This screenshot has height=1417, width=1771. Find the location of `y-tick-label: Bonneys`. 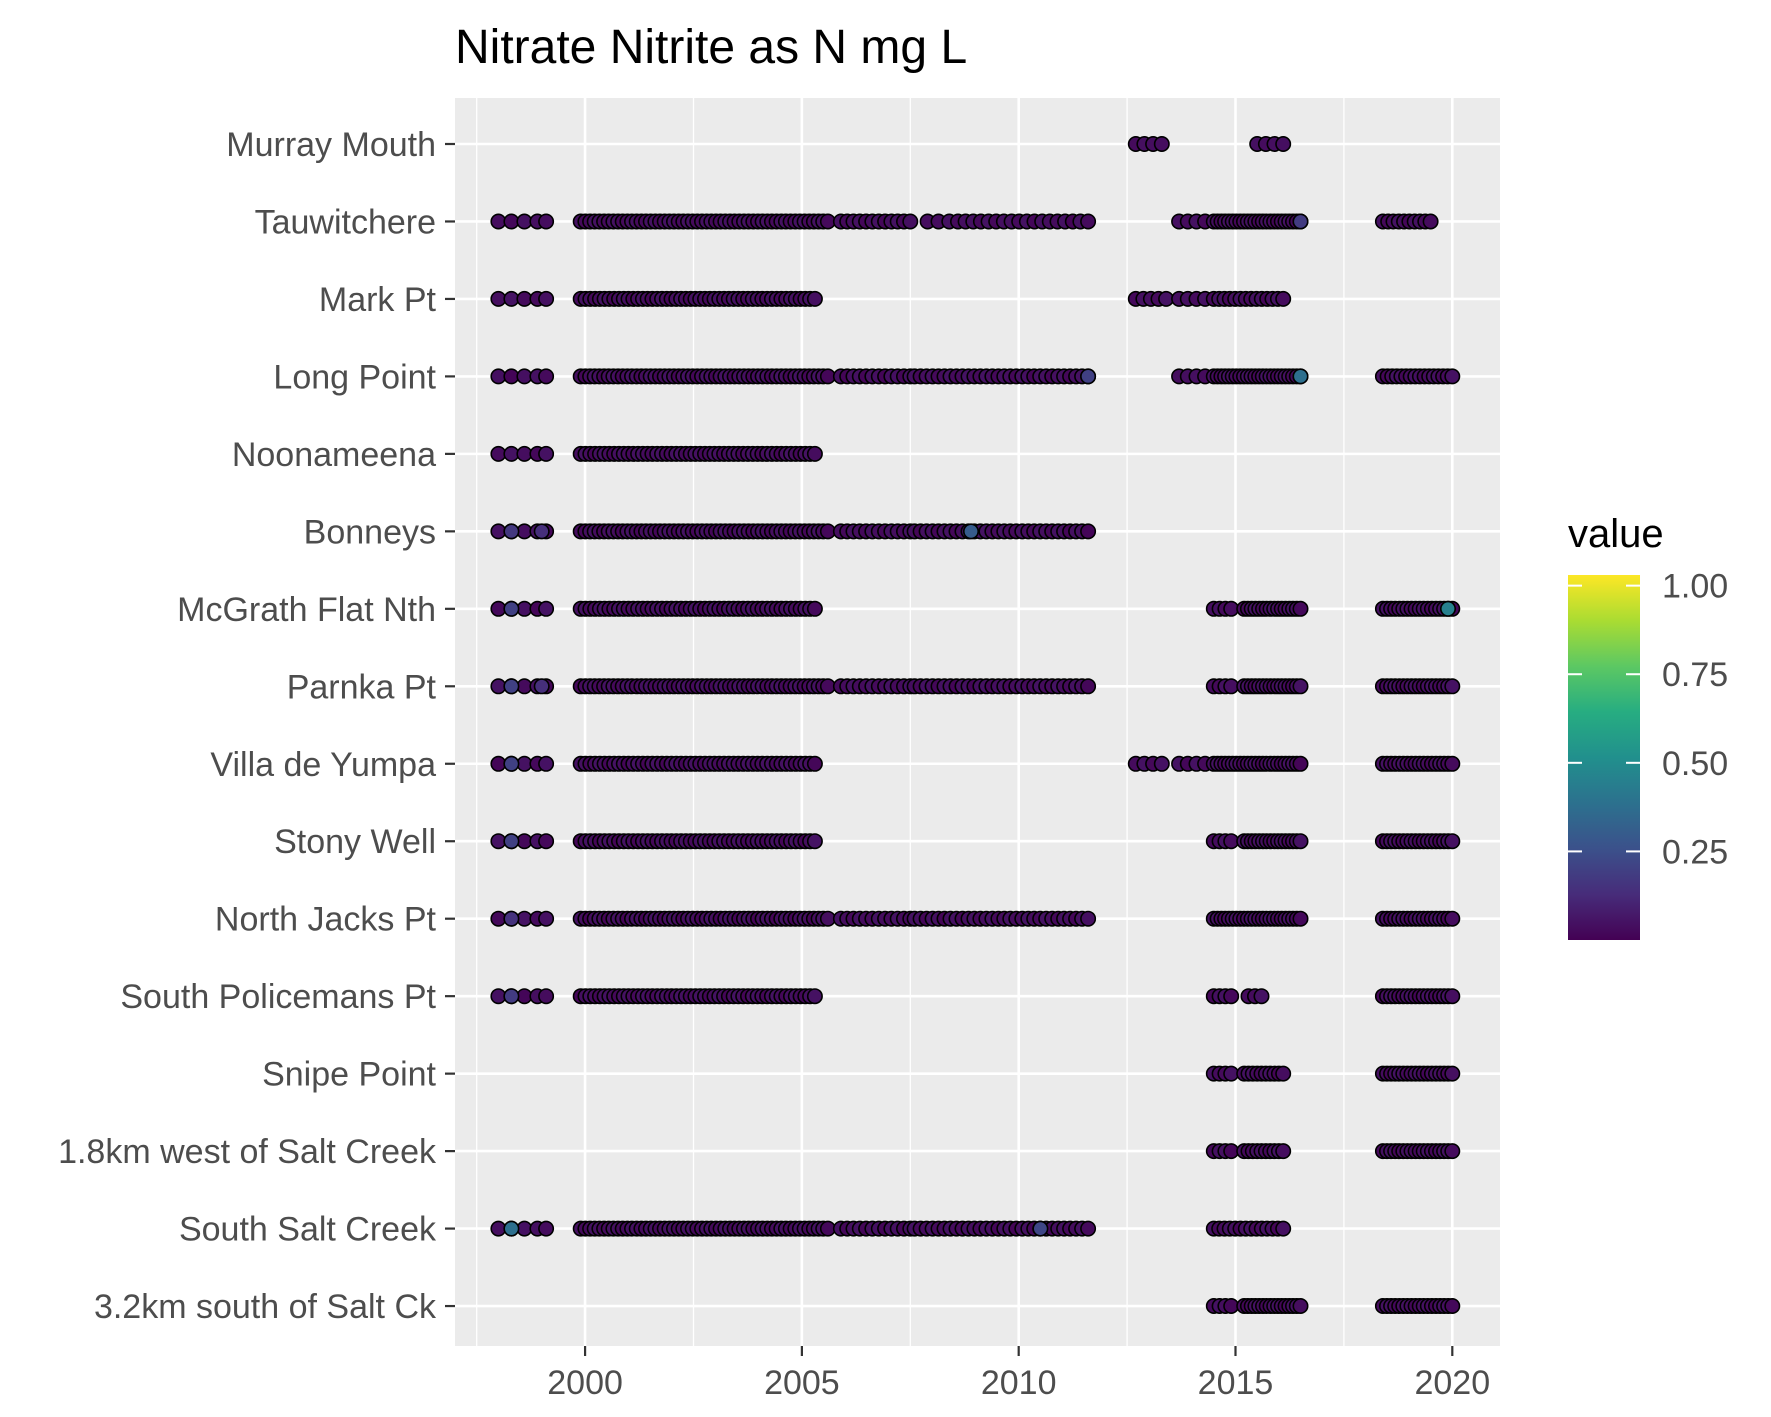

y-tick-label: Bonneys is located at coordinates (370, 532).